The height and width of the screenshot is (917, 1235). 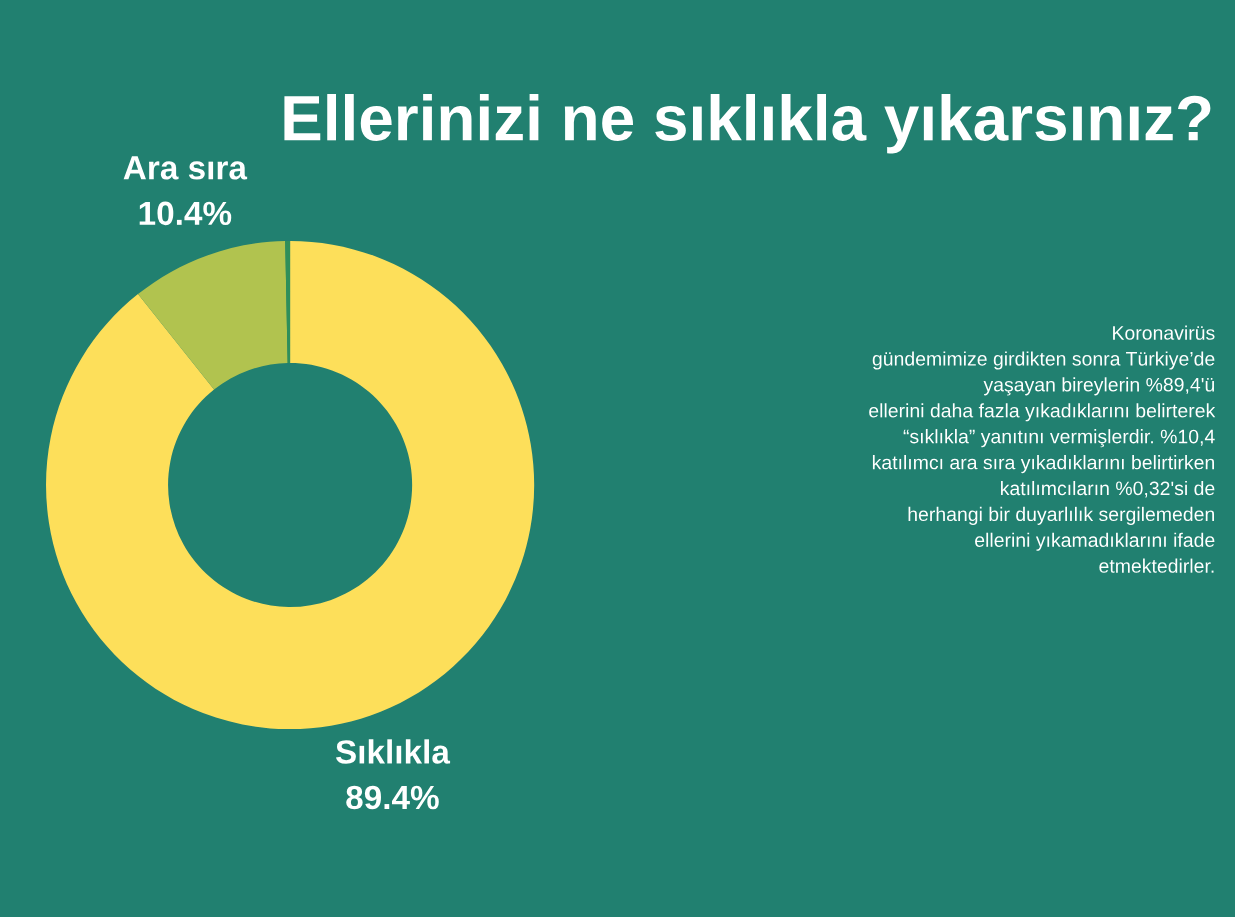 I want to click on data-label: 89.4%, so click(x=392, y=797).